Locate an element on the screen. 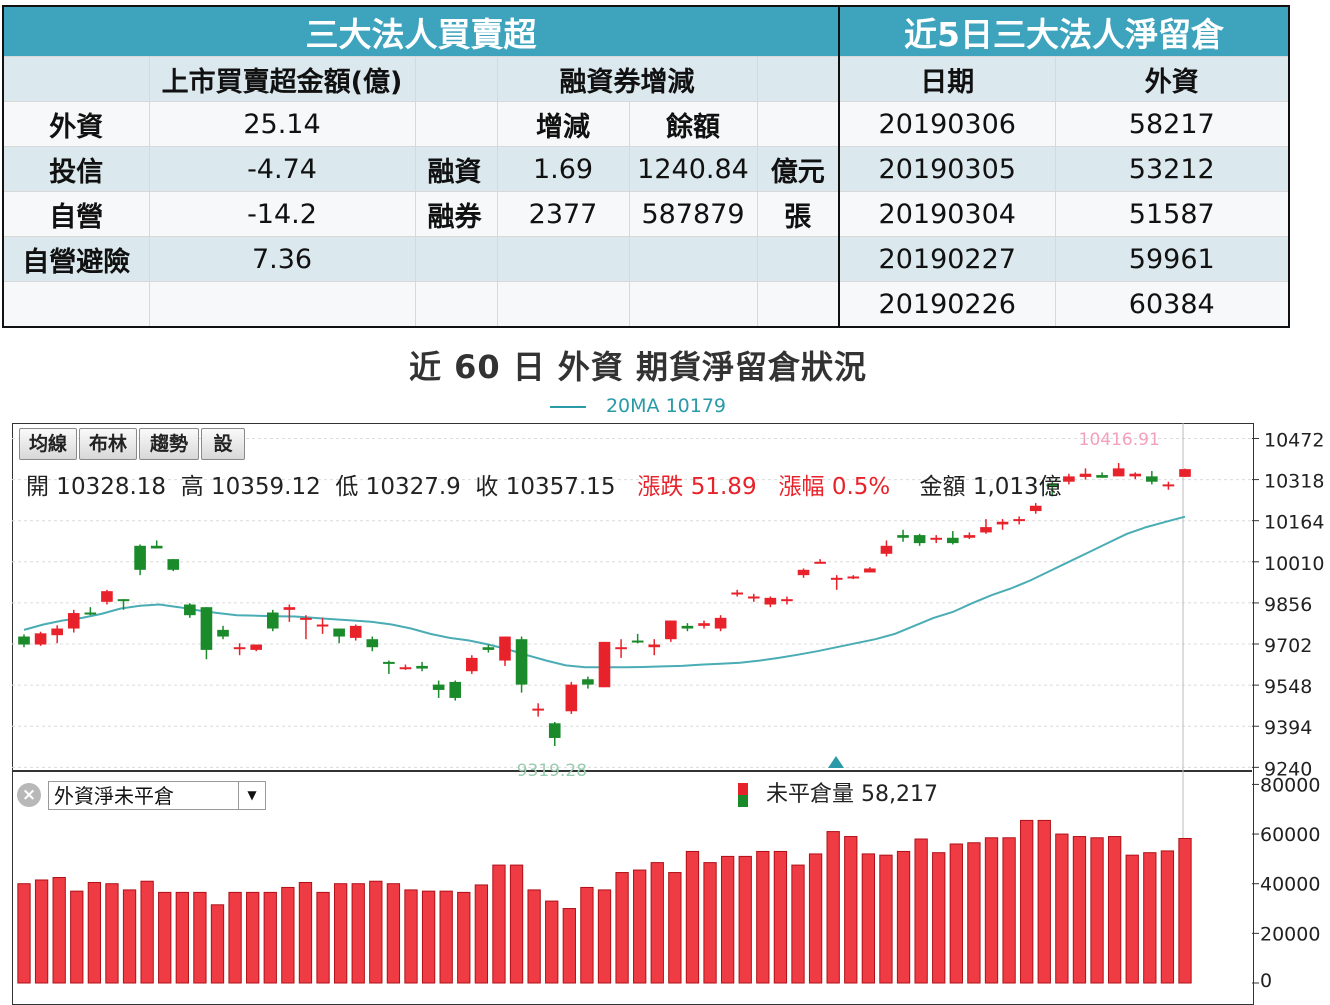 The image size is (1330, 1005). volume-tick-label: 80000 is located at coordinates (1290, 785).